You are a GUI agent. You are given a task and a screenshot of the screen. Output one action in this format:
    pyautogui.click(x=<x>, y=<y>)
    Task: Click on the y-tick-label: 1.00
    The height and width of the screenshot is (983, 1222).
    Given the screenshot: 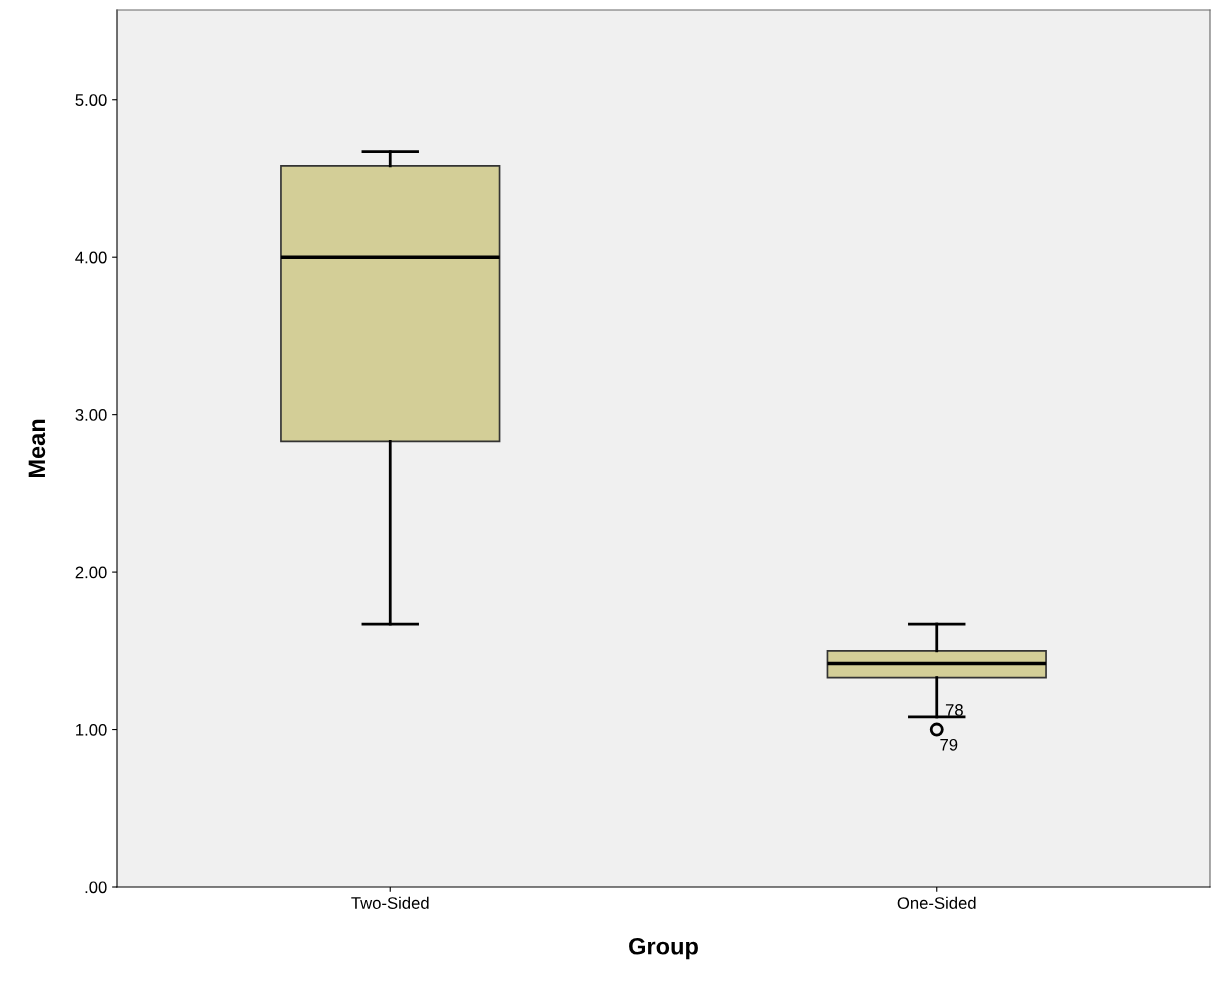 What is the action you would take?
    pyautogui.click(x=91, y=729)
    